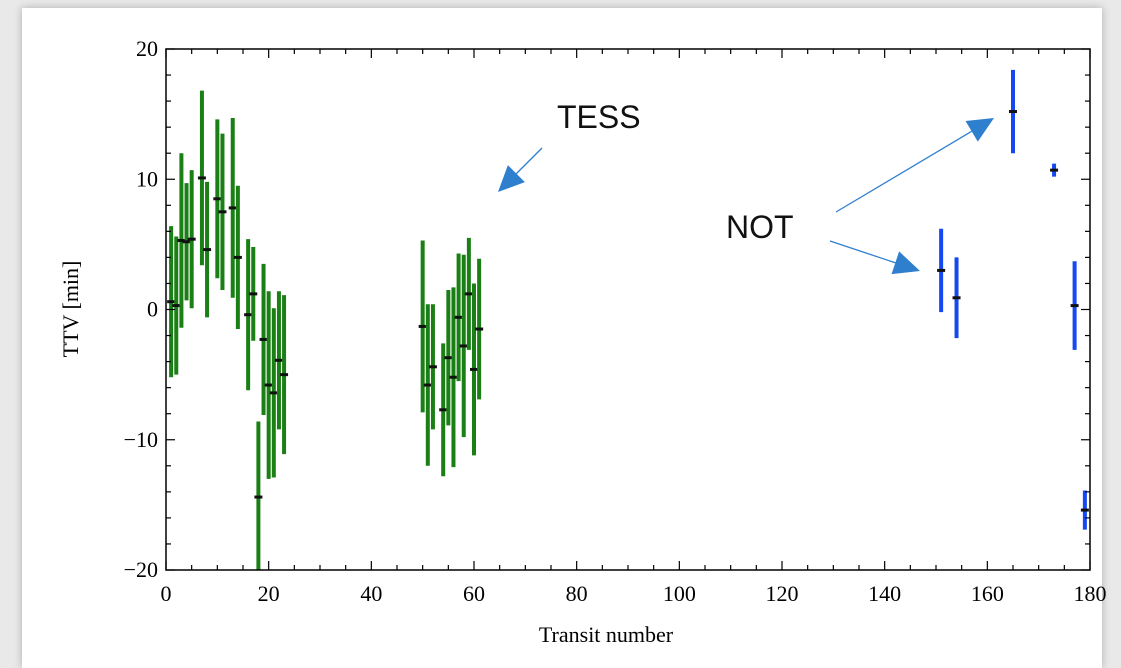  What do you see at coordinates (147, 178) in the screenshot?
I see `y-tick-label: 10` at bounding box center [147, 178].